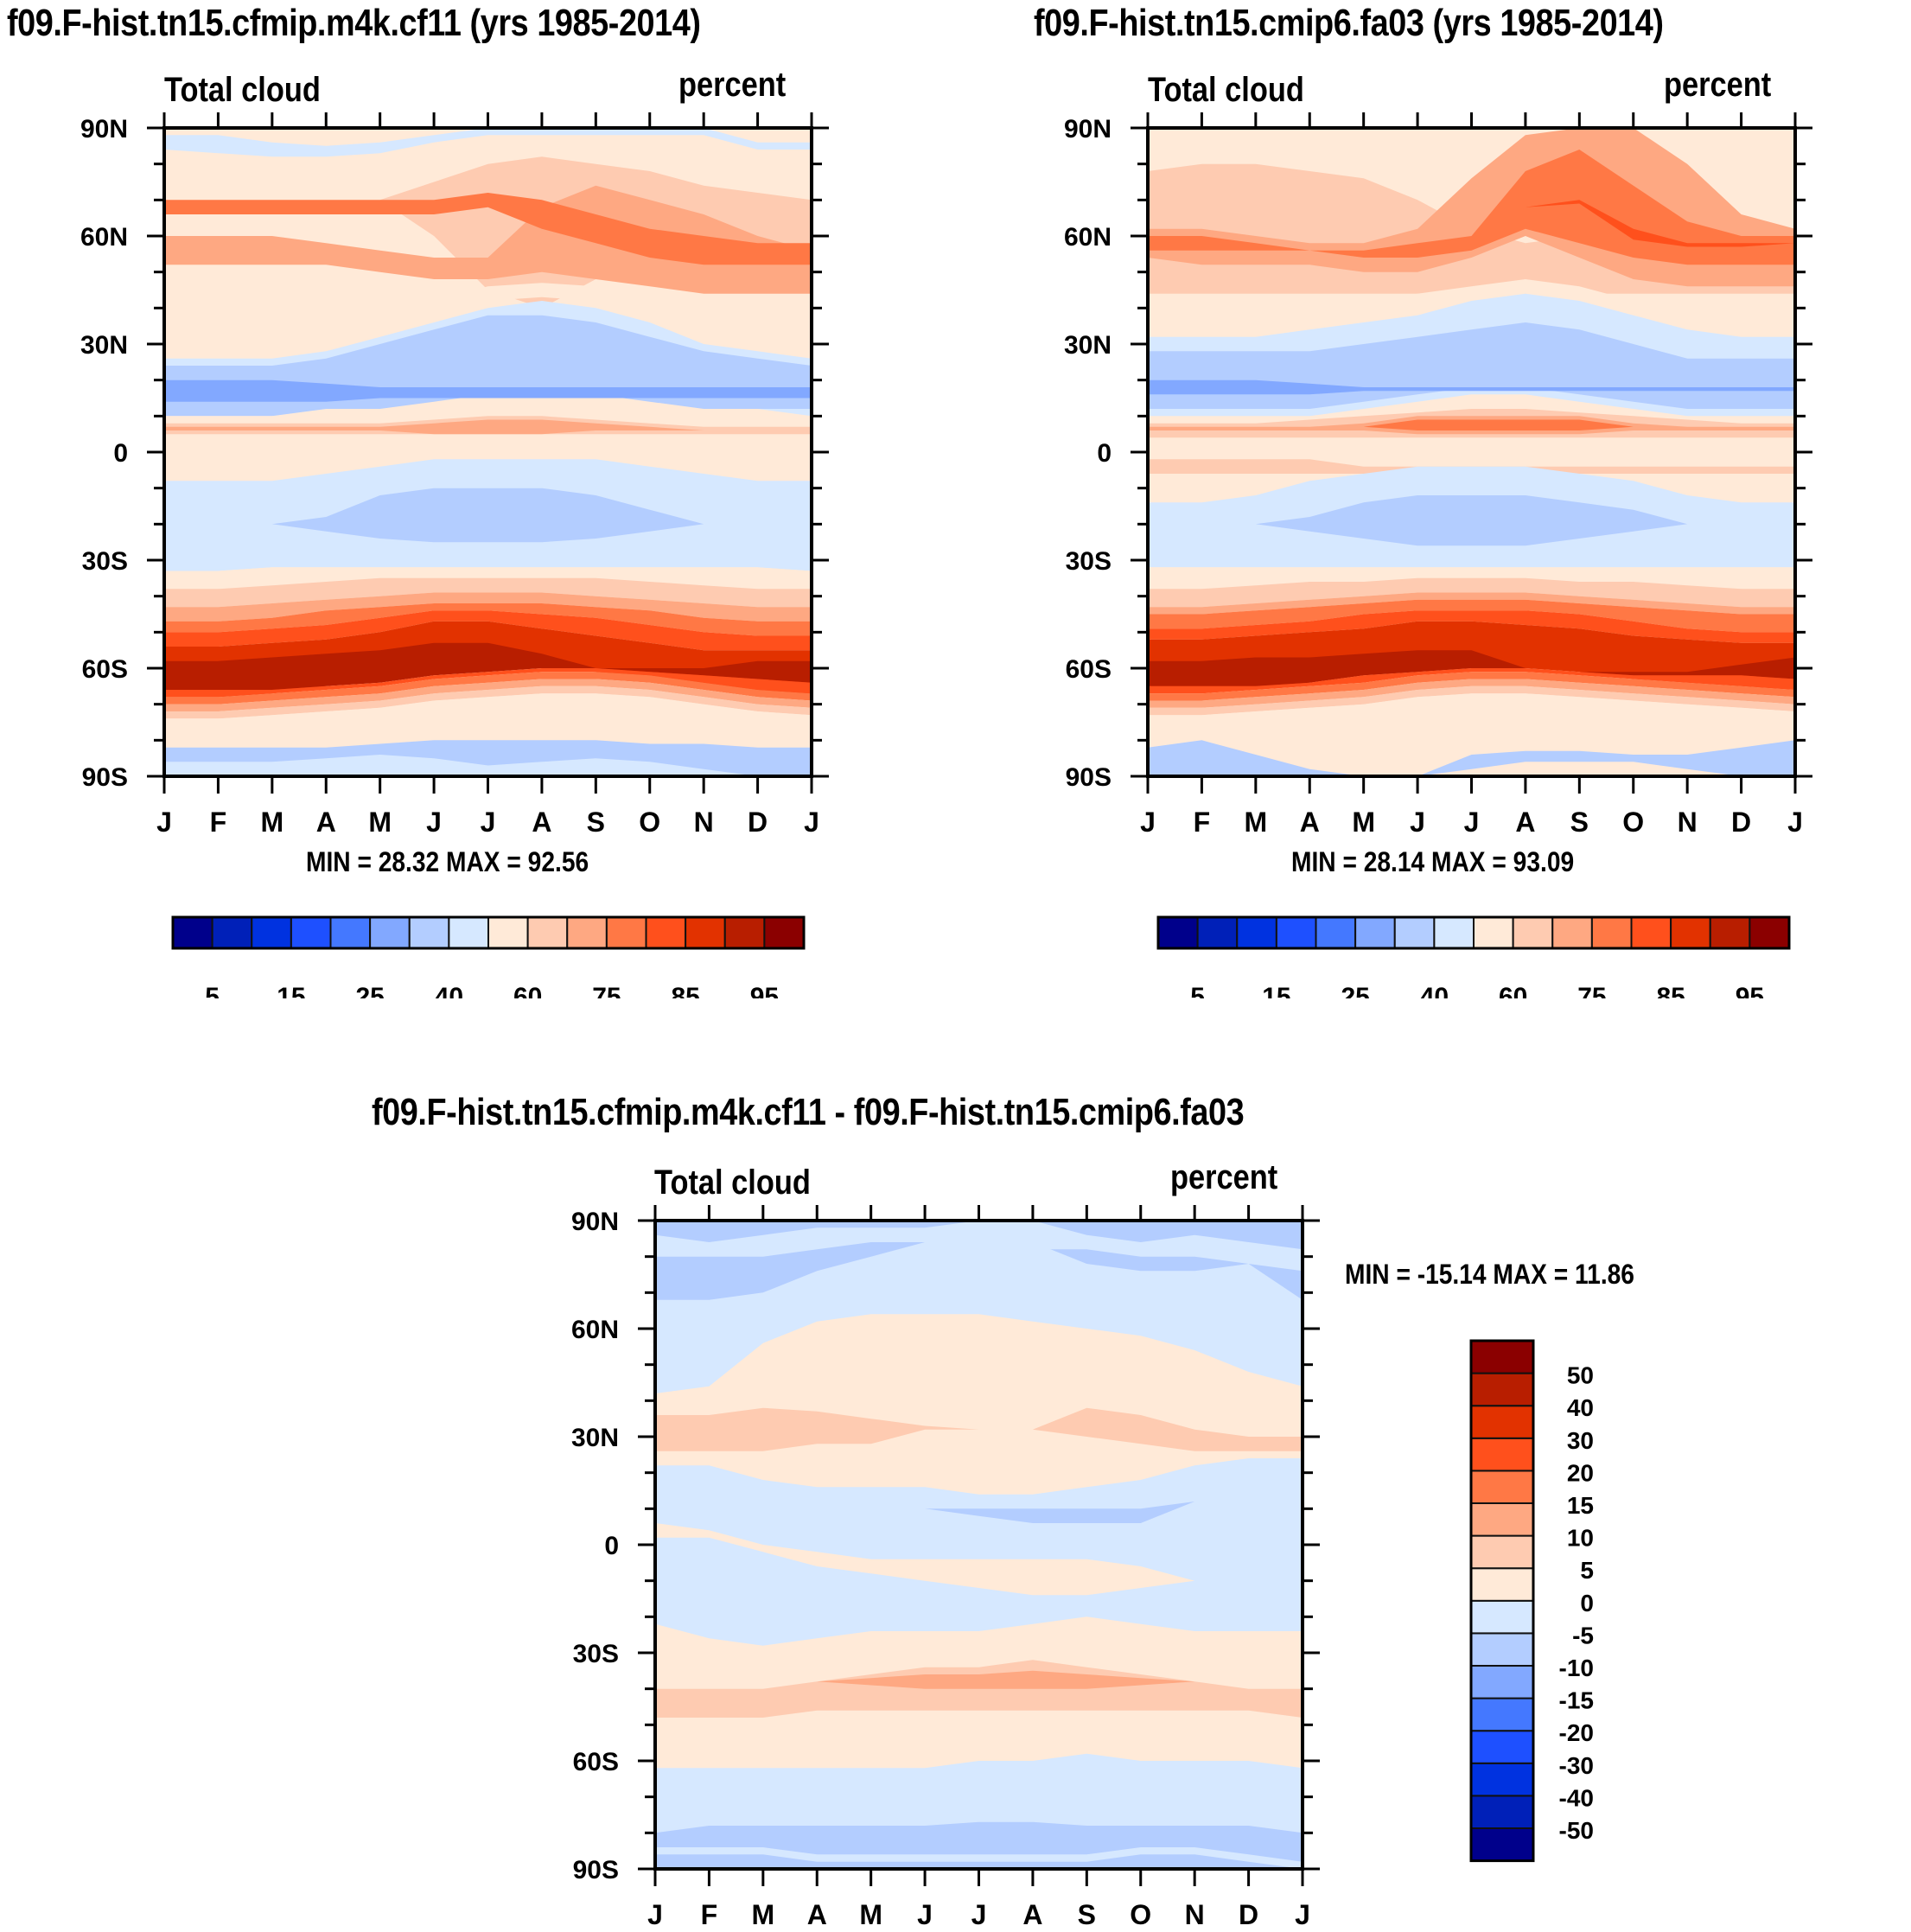 The height and width of the screenshot is (1932, 1911). Describe the element at coordinates (1576, 1765) in the screenshot. I see `colorbar-label: -30` at that location.